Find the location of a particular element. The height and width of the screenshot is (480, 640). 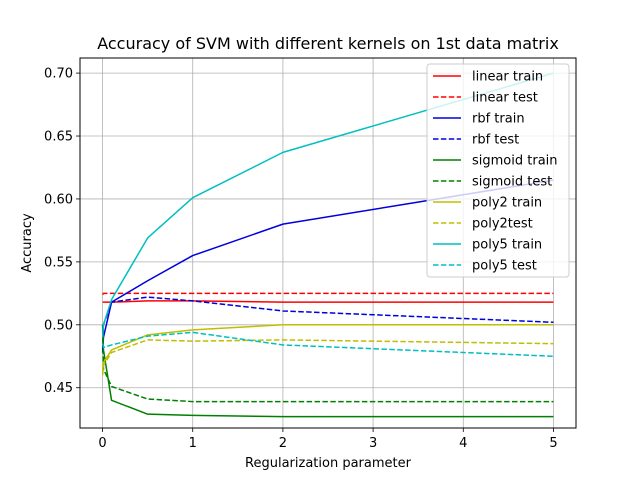

y-tick-label: 0.50 is located at coordinates (58, 325).